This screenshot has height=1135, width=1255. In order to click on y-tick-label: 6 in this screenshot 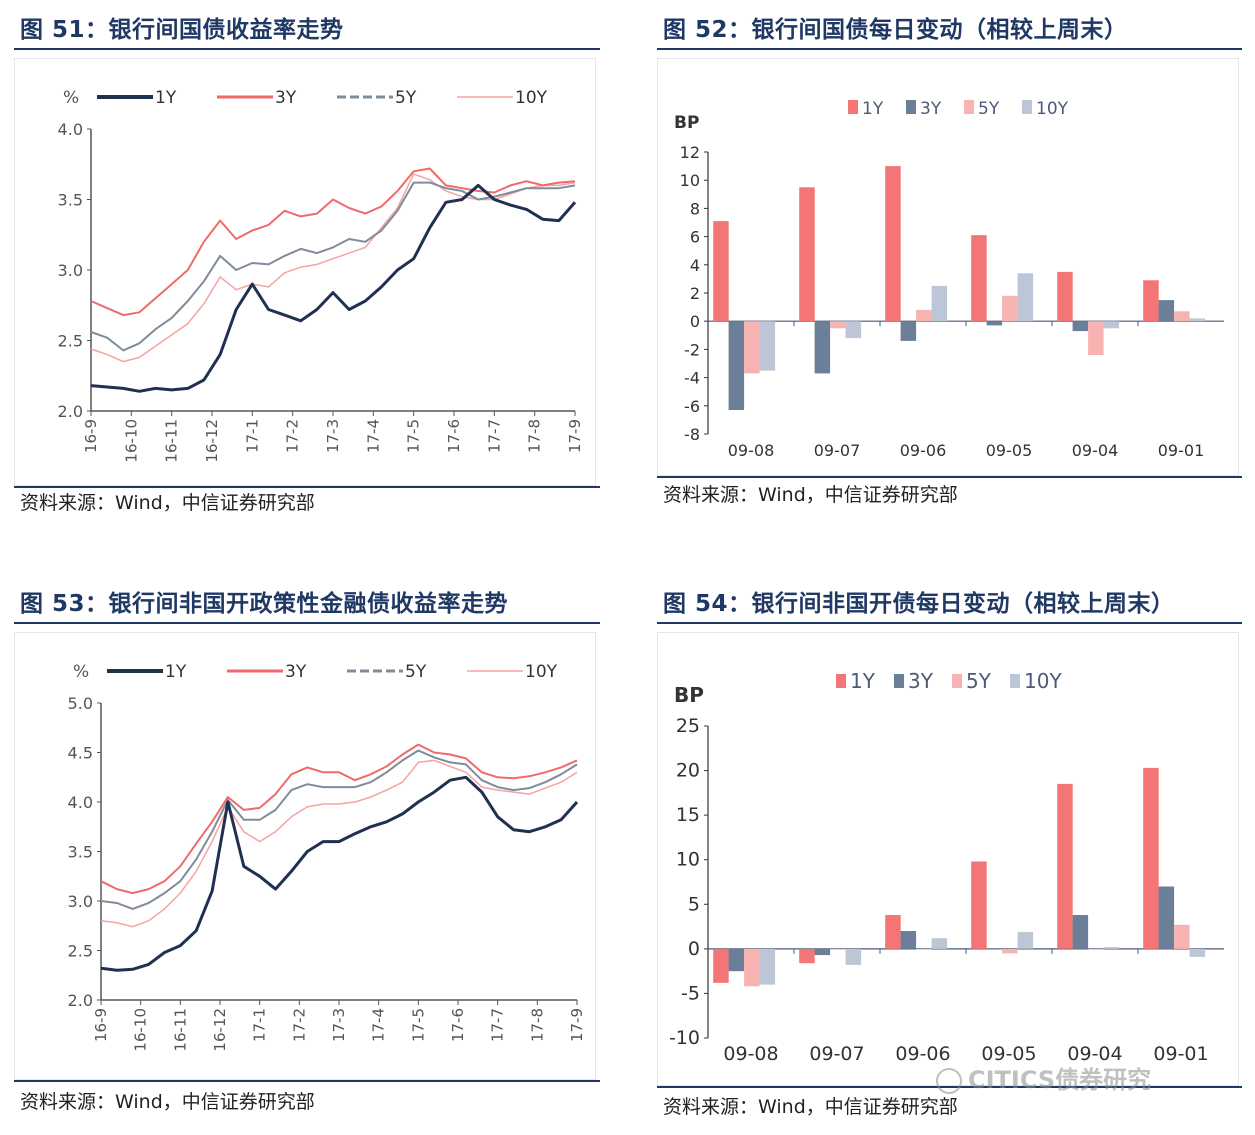, I will do `click(695, 237)`.